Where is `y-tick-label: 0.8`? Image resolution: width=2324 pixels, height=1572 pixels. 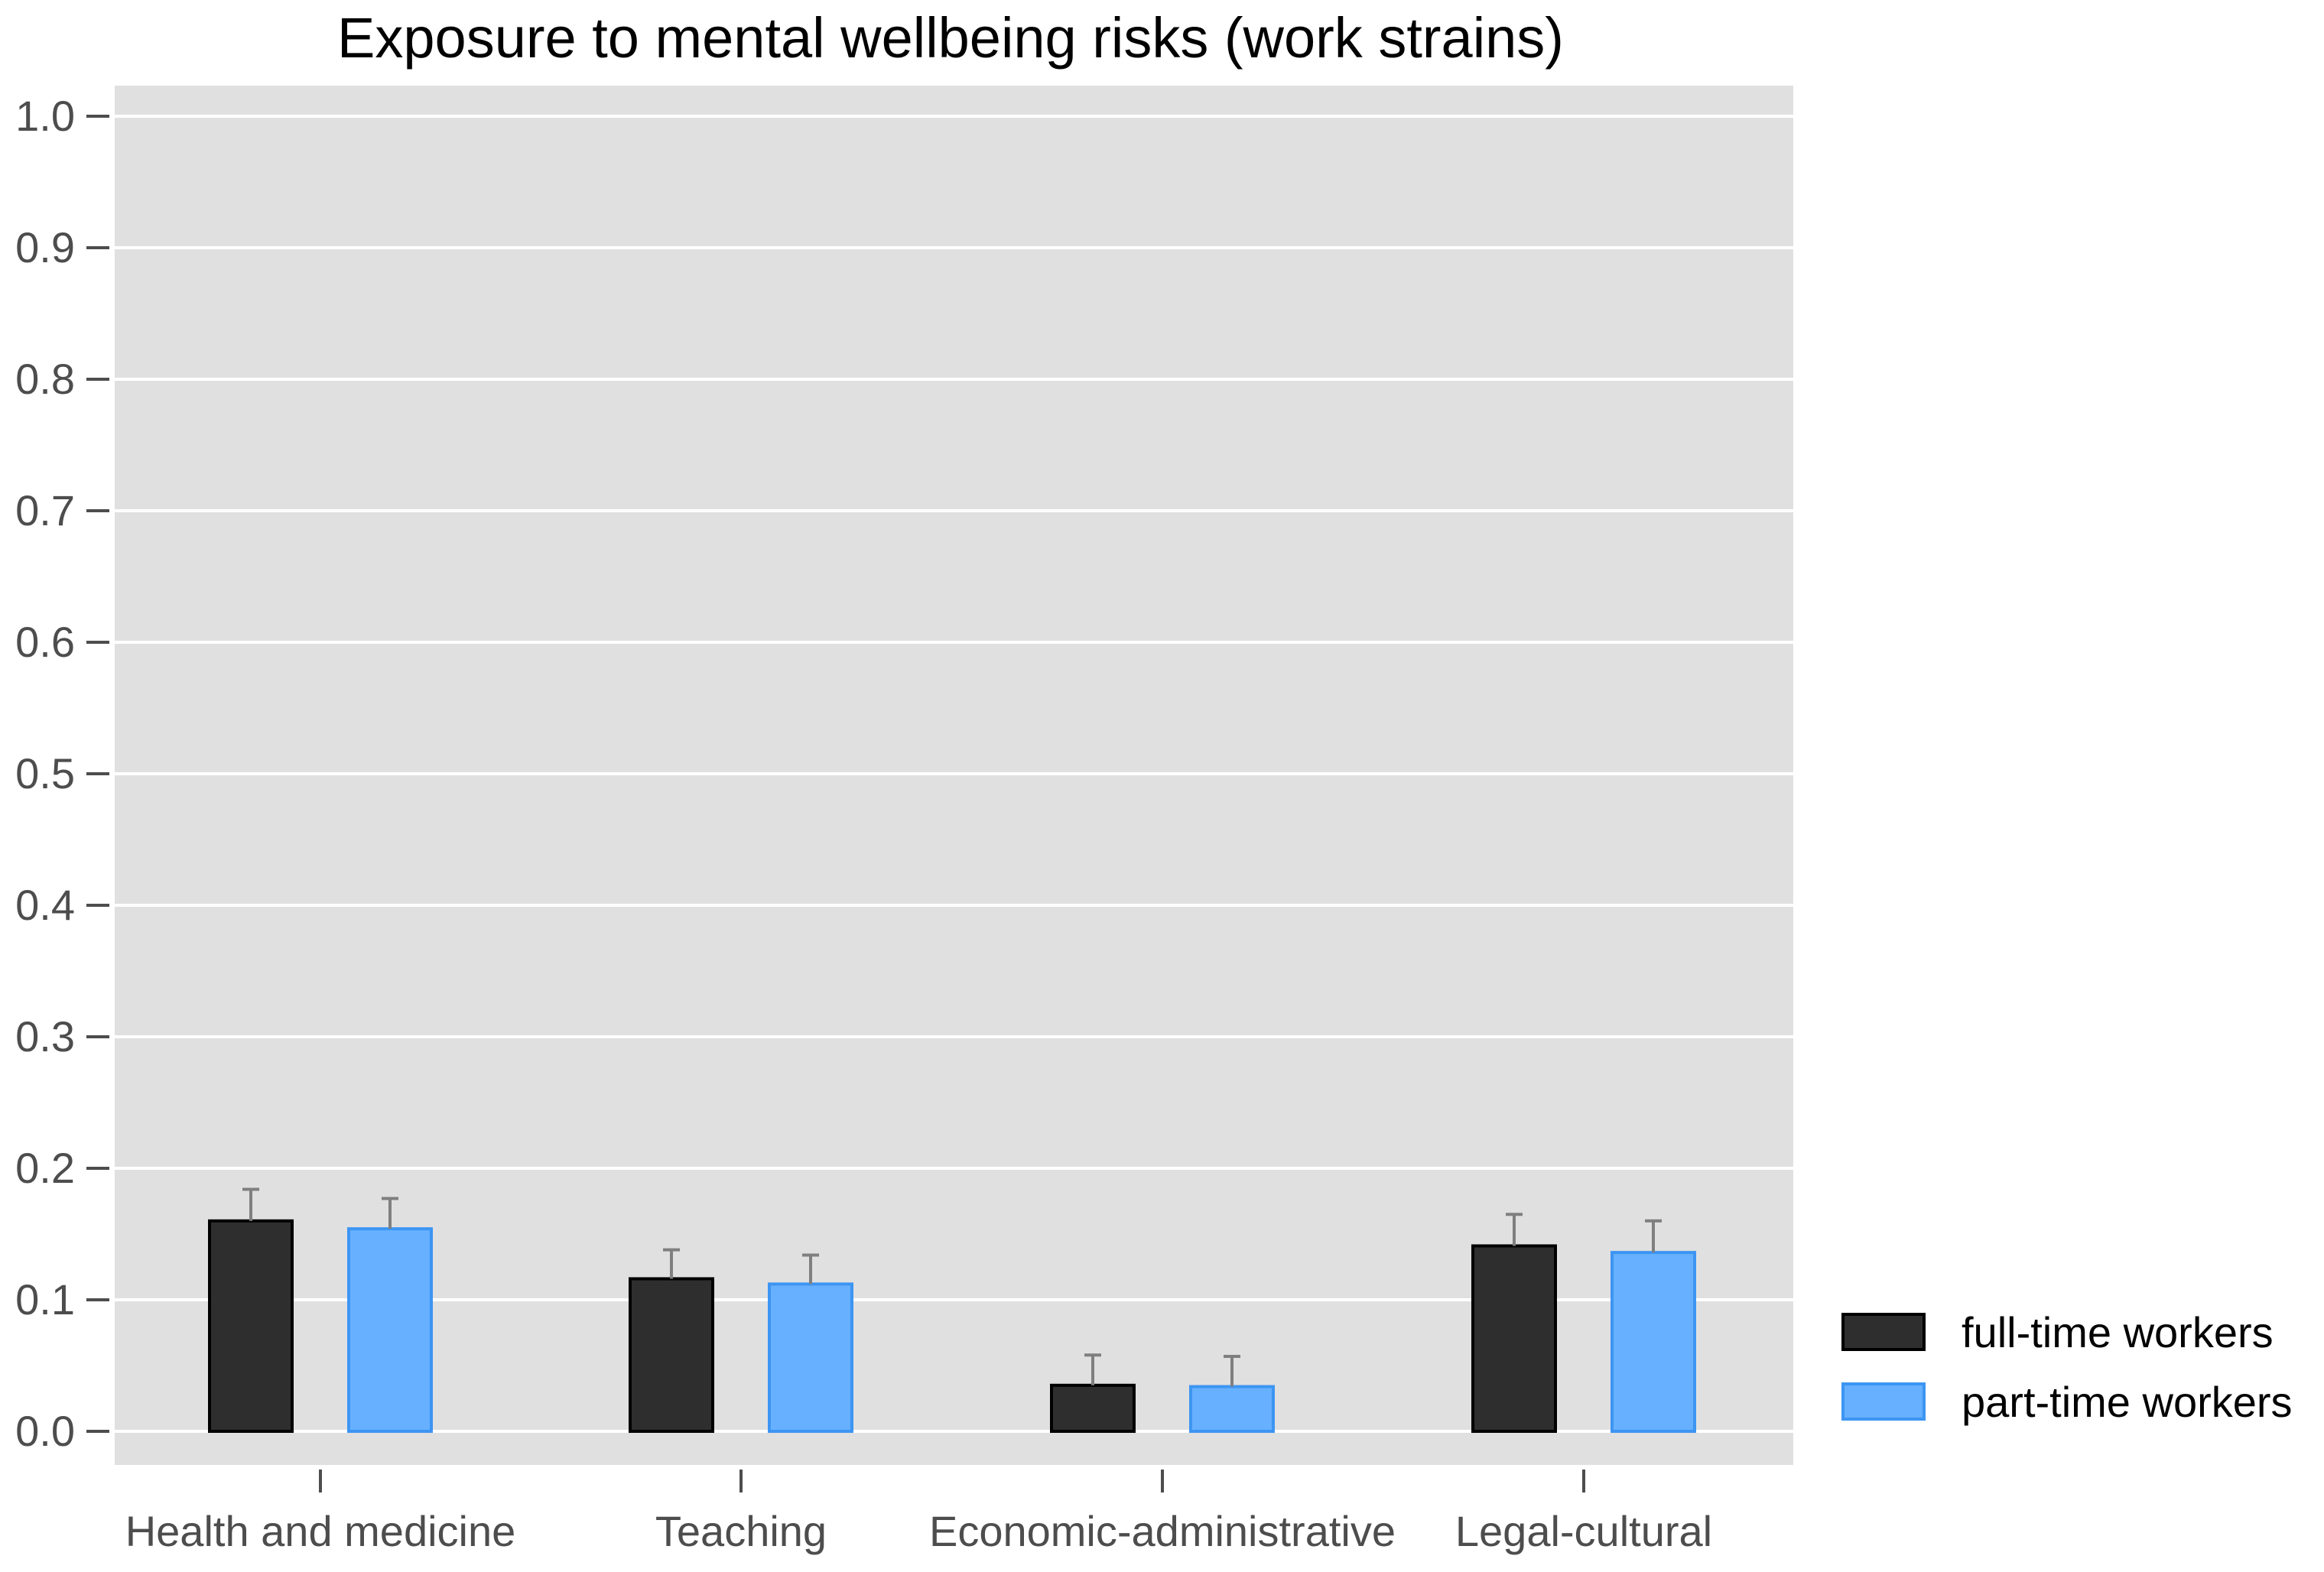
y-tick-label: 0.8 is located at coordinates (45, 379).